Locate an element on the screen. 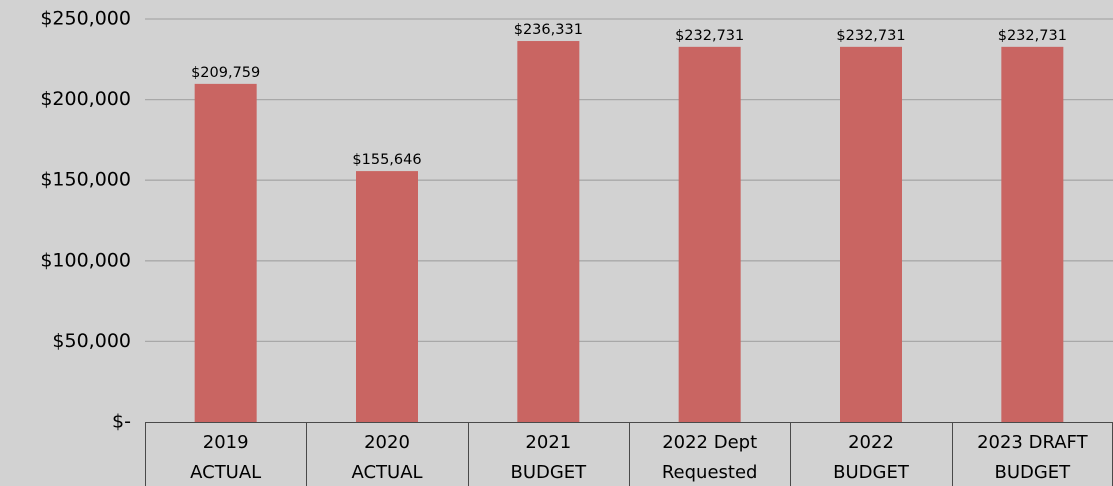 This screenshot has height=486, width=1113. y-tick-label: $50,000 is located at coordinates (91, 341).